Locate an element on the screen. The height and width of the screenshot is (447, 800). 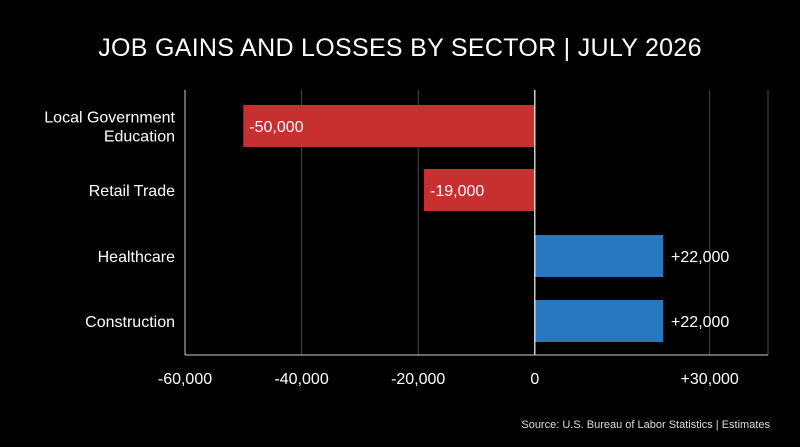
category-label: Construction is located at coordinates (130, 322).